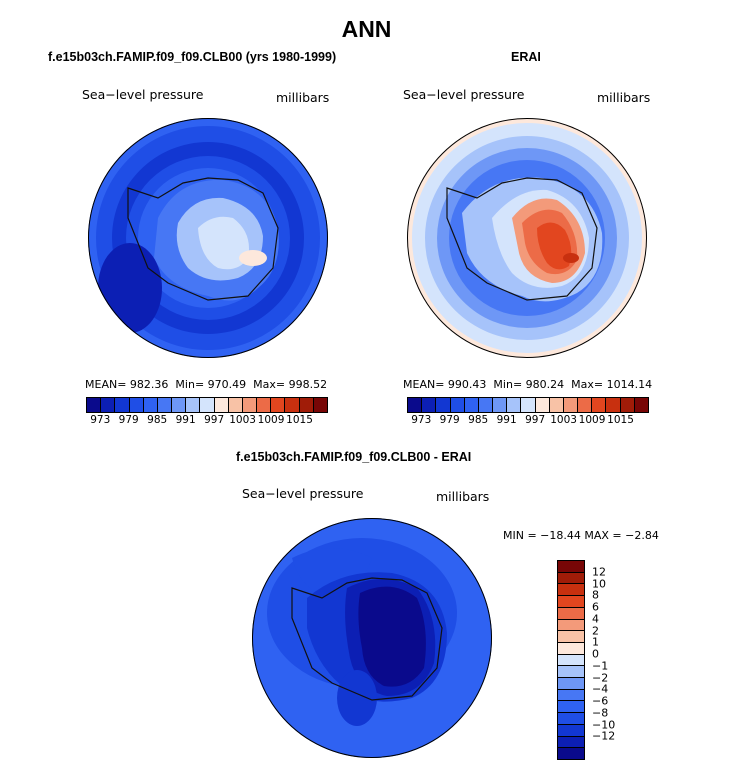  What do you see at coordinates (595, 654) in the screenshot?
I see `diff-colorbar-tick: 0` at bounding box center [595, 654].